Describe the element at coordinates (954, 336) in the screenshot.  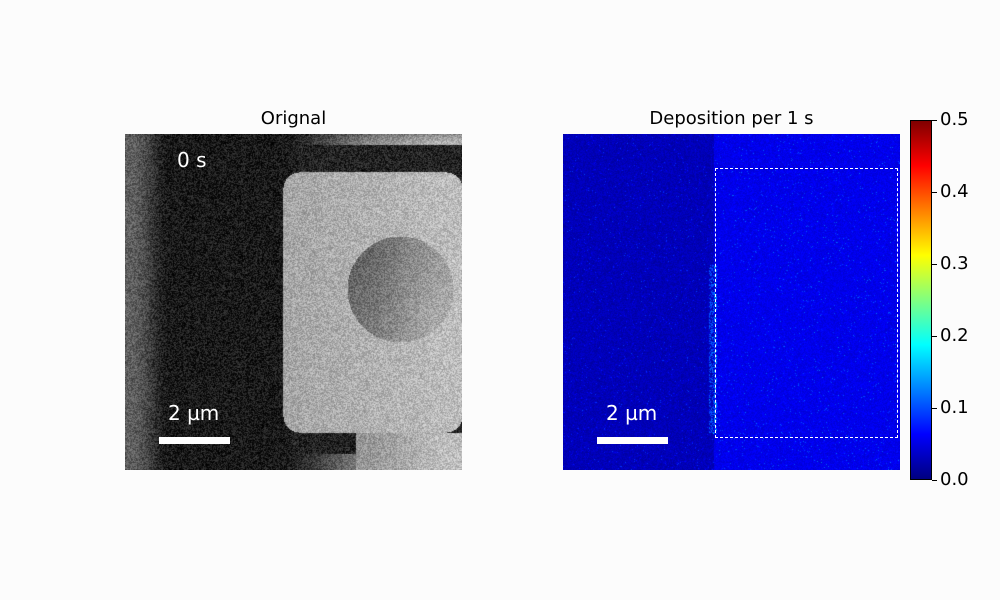
I see `colorbar-tick-label: 0.2` at that location.